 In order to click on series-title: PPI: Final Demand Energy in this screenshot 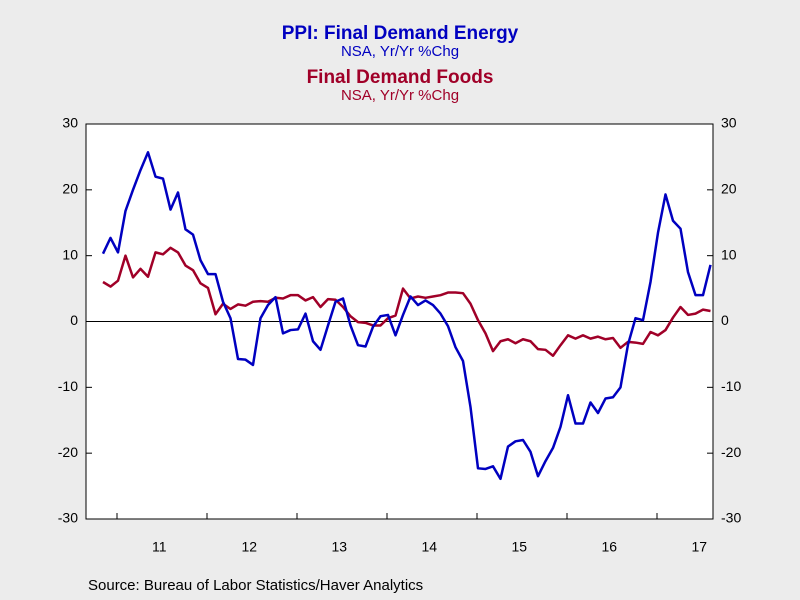, I will do `click(400, 33)`.